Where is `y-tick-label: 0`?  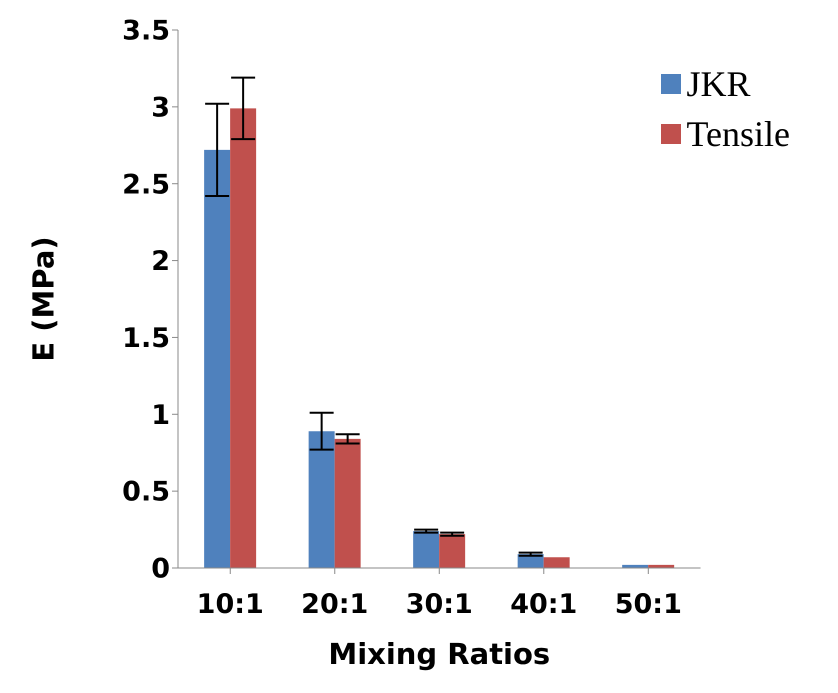
y-tick-label: 0 is located at coordinates (160, 569).